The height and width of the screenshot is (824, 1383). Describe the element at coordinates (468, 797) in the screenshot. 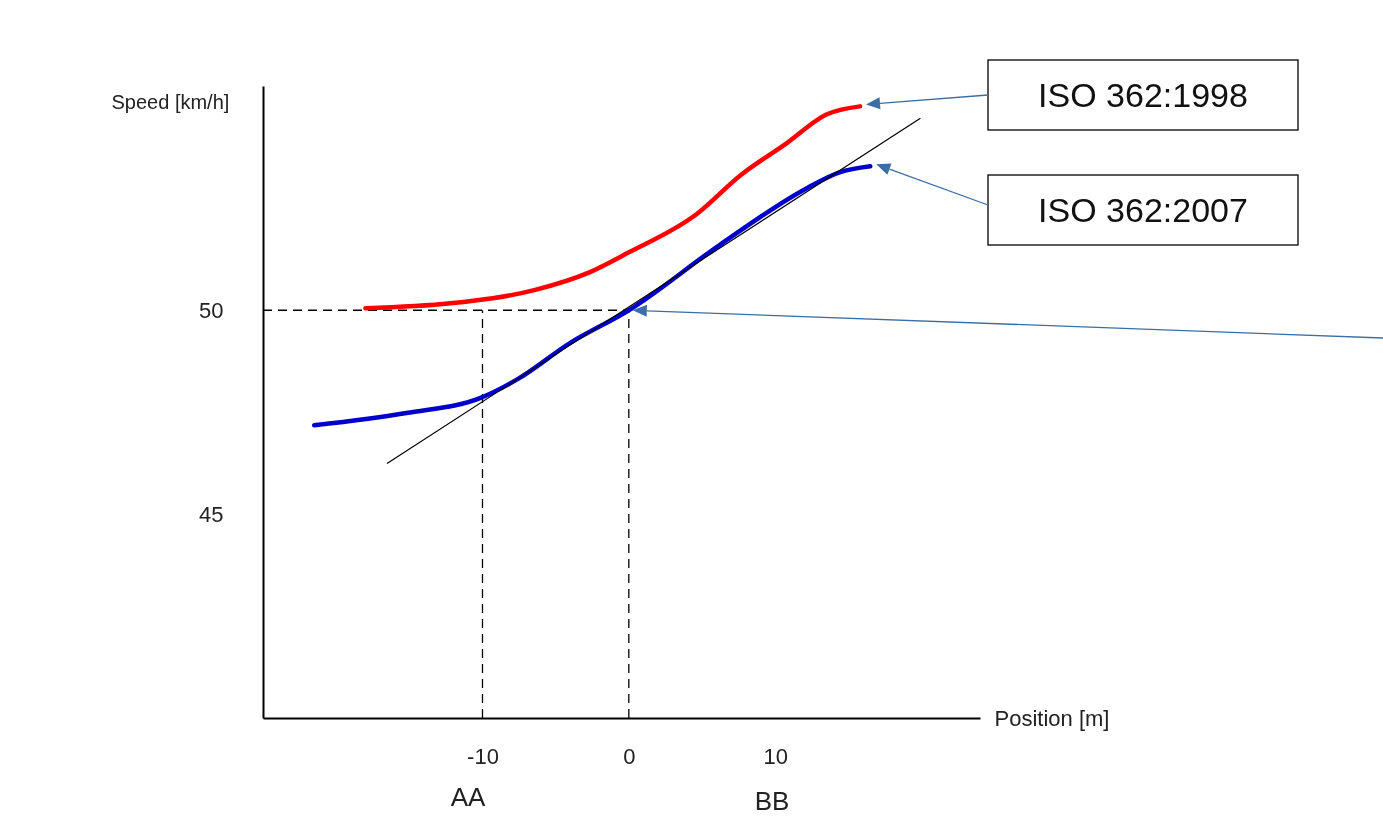

I see `text: AA` at that location.